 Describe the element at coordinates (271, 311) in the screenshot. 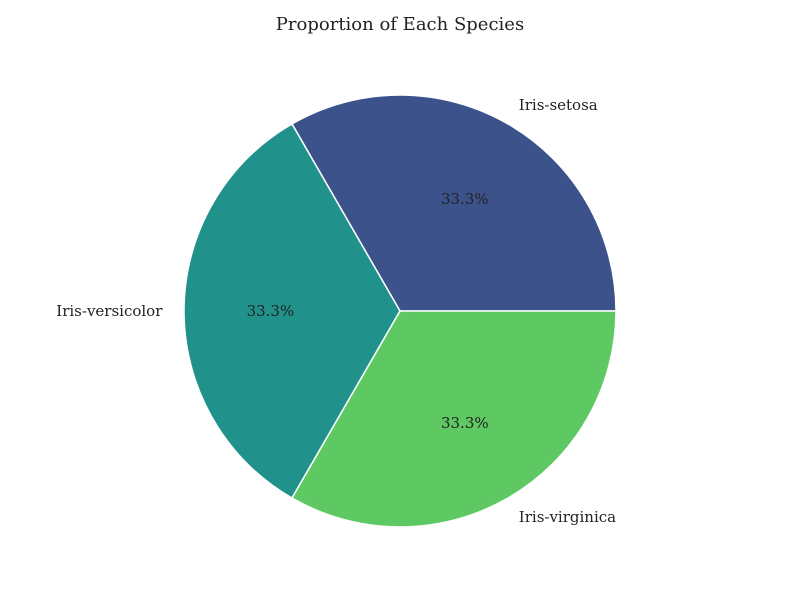

I see `pie-percent-label-iris-versicolor: 33.3%` at that location.